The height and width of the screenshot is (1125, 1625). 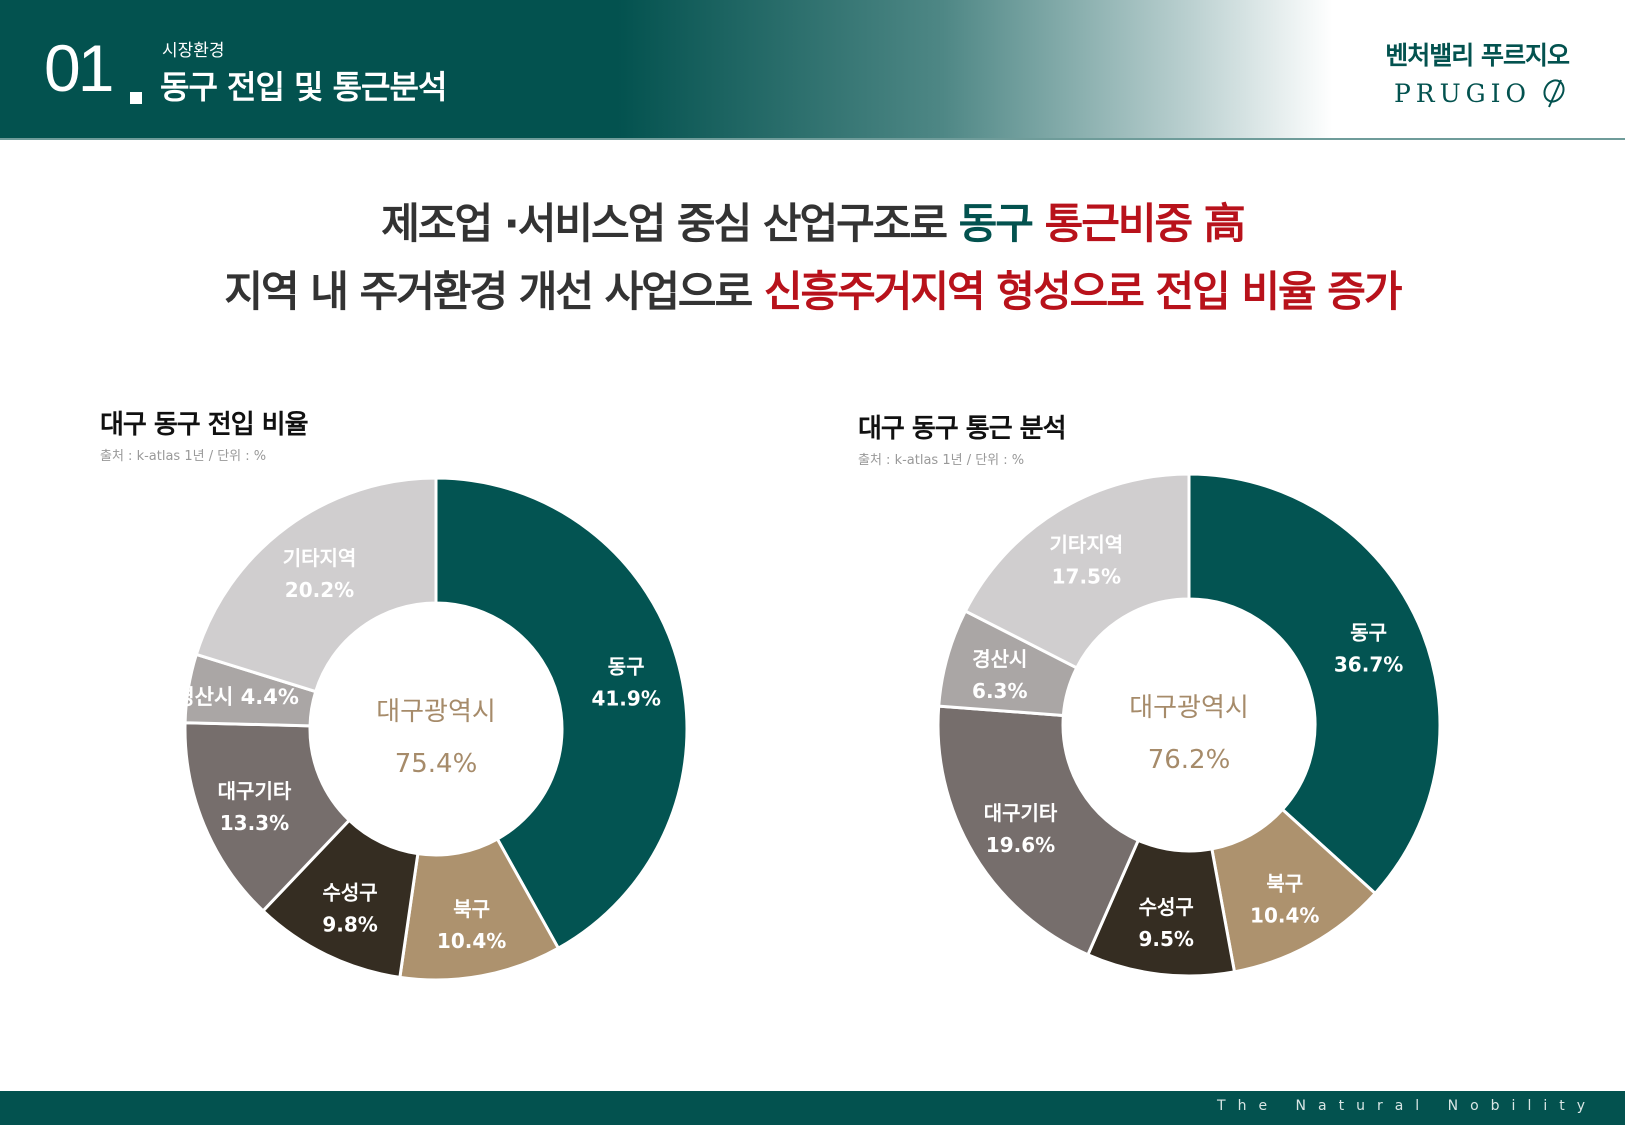 What do you see at coordinates (1189, 760) in the screenshot?
I see `center-value: 76.2%` at bounding box center [1189, 760].